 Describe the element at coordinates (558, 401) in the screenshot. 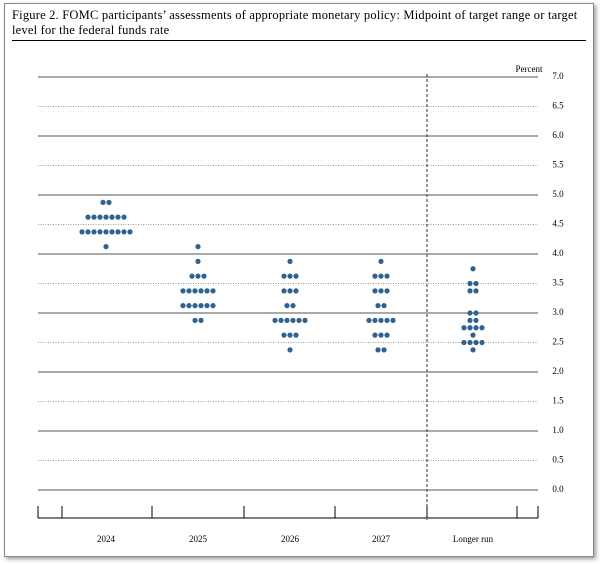

I see `y-tick-label: 1.5` at that location.